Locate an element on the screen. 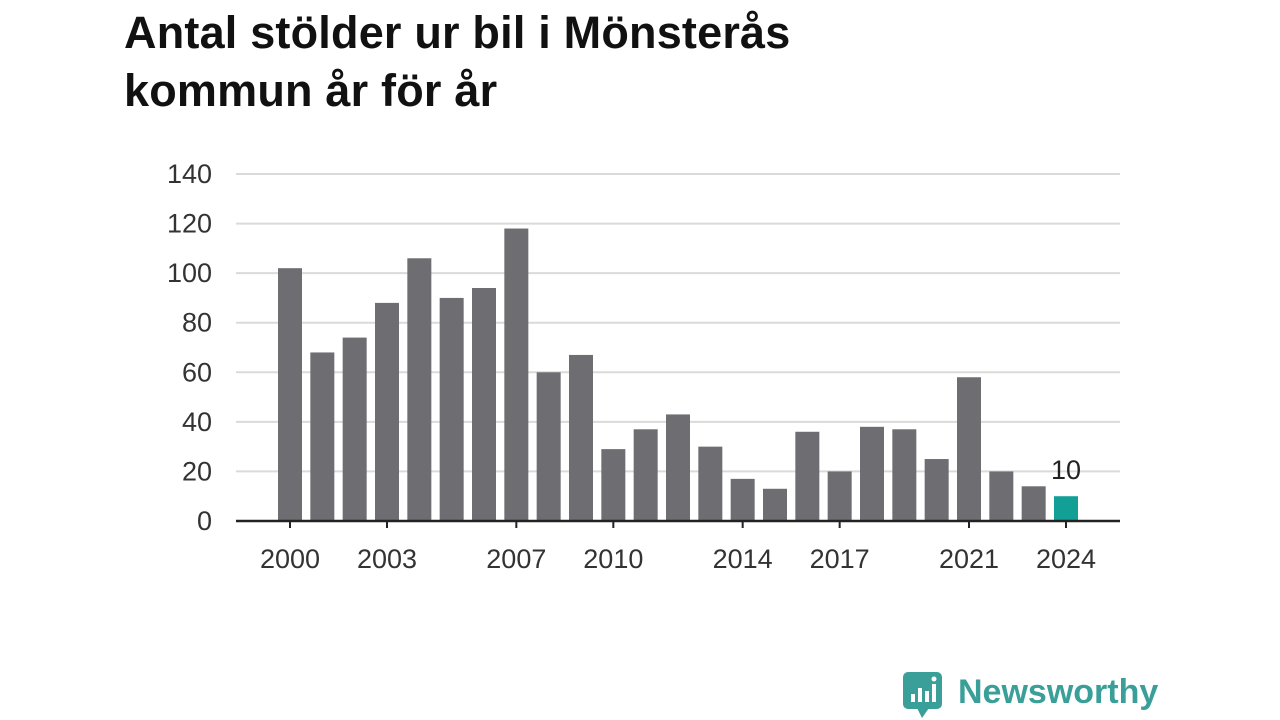 The width and height of the screenshot is (1280, 720). bar-2020 is located at coordinates (936, 490).